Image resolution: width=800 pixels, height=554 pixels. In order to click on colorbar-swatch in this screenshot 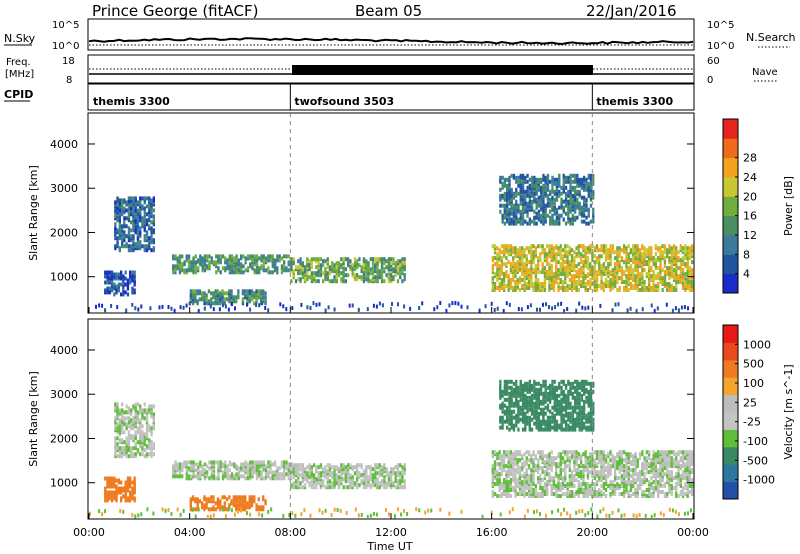, I will do `click(730, 187)`.